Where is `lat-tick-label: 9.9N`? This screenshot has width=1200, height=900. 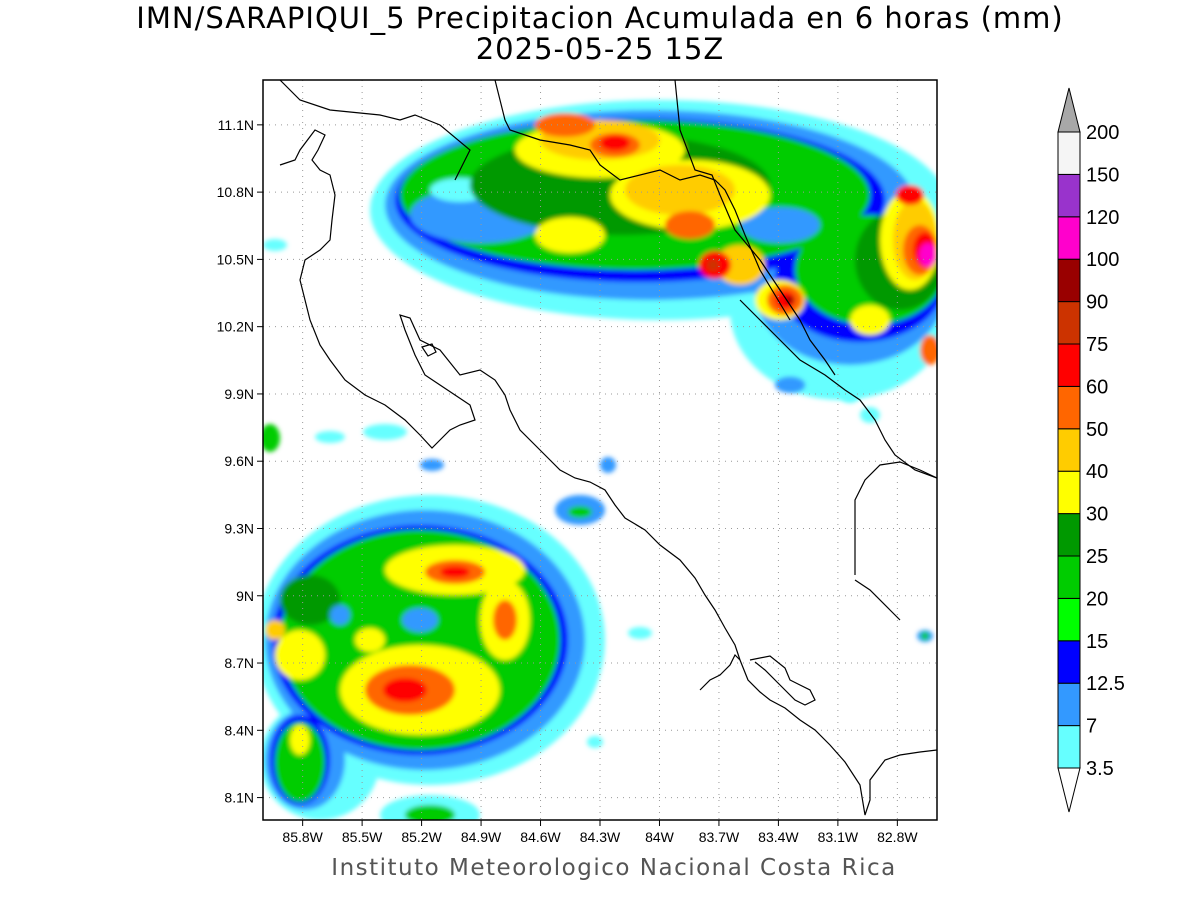
lat-tick-label: 9.9N is located at coordinates (239, 394).